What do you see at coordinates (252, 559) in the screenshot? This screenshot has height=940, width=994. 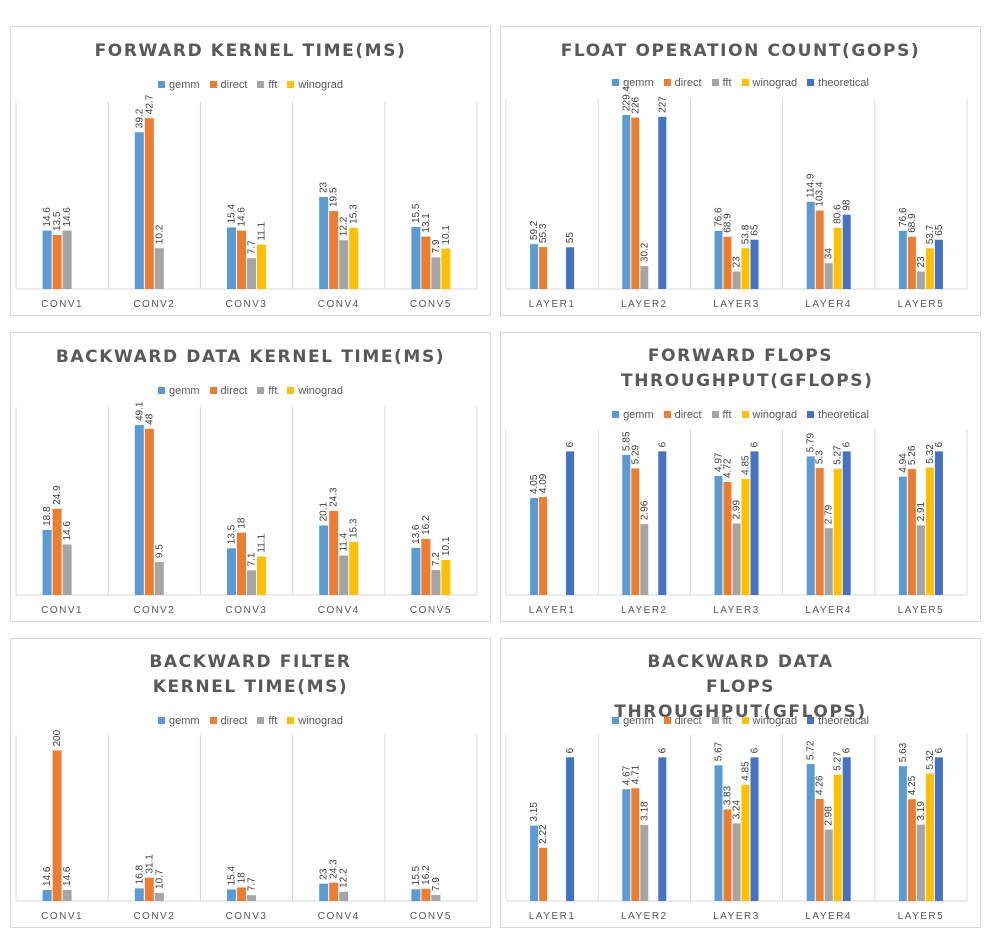 I see `data-label: 7.1` at bounding box center [252, 559].